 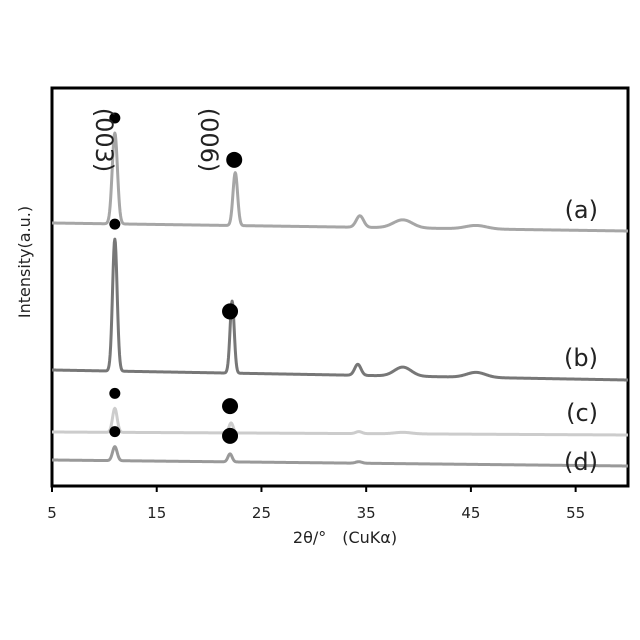 What do you see at coordinates (261, 513) in the screenshot?
I see `x-tick-label-25: 25` at bounding box center [261, 513].